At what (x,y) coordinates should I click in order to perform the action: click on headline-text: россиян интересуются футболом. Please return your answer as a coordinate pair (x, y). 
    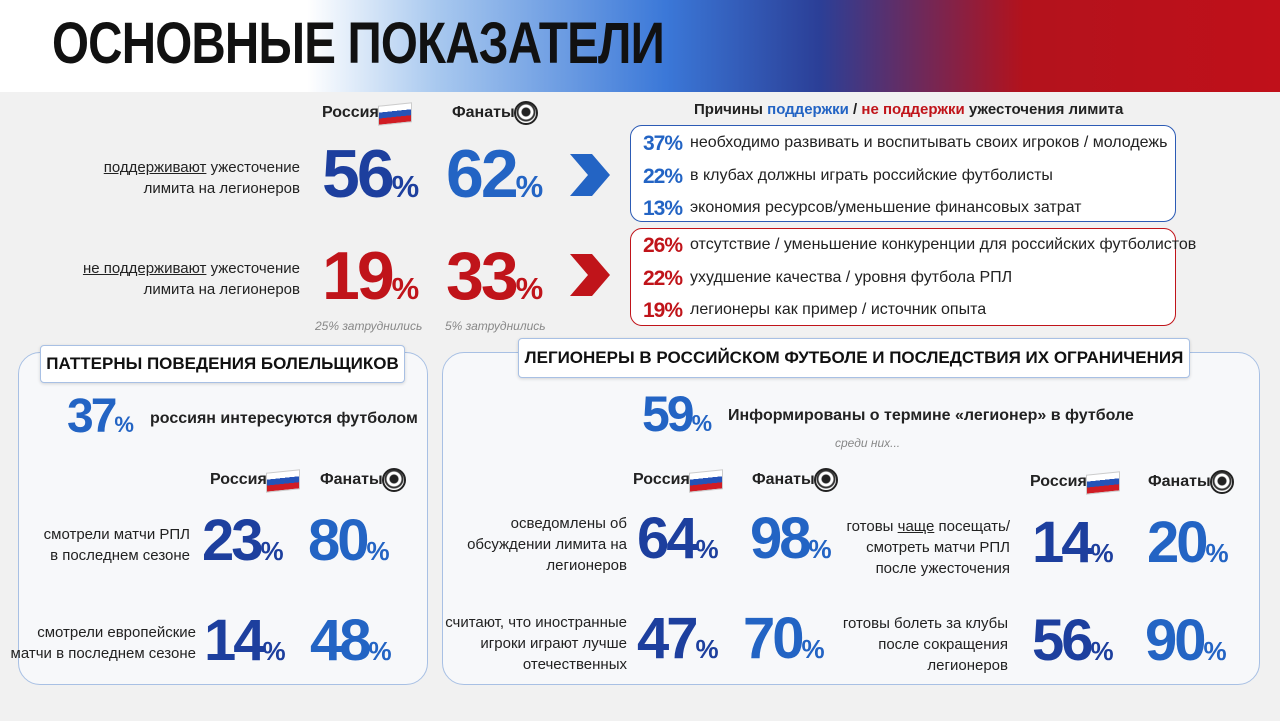
    Looking at the image, I should click on (284, 418).